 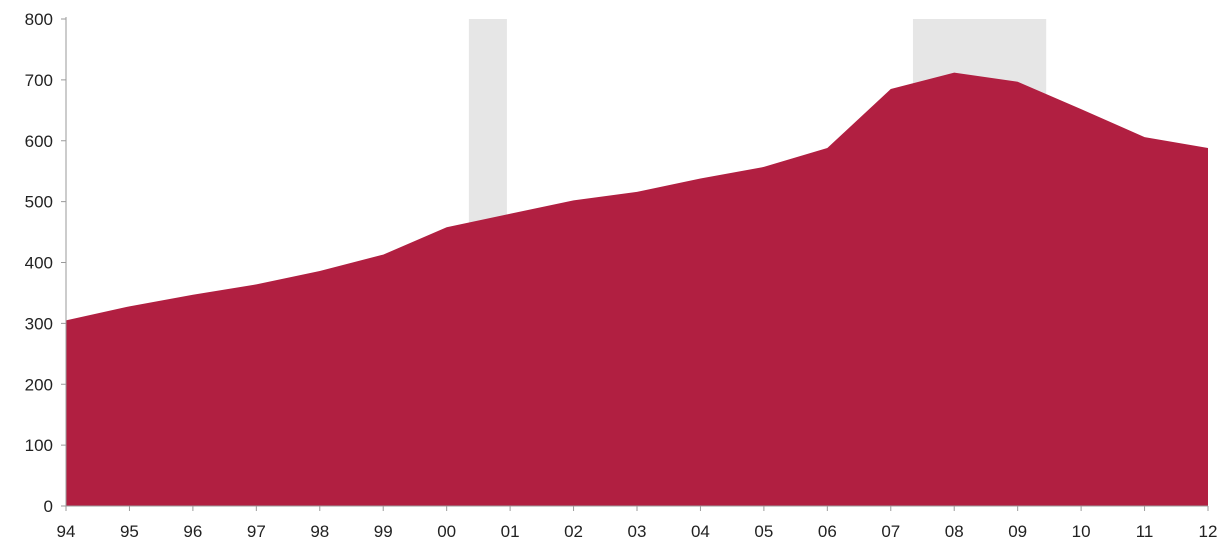 What do you see at coordinates (39, 323) in the screenshot?
I see `y-tick-label-300: 300` at bounding box center [39, 323].